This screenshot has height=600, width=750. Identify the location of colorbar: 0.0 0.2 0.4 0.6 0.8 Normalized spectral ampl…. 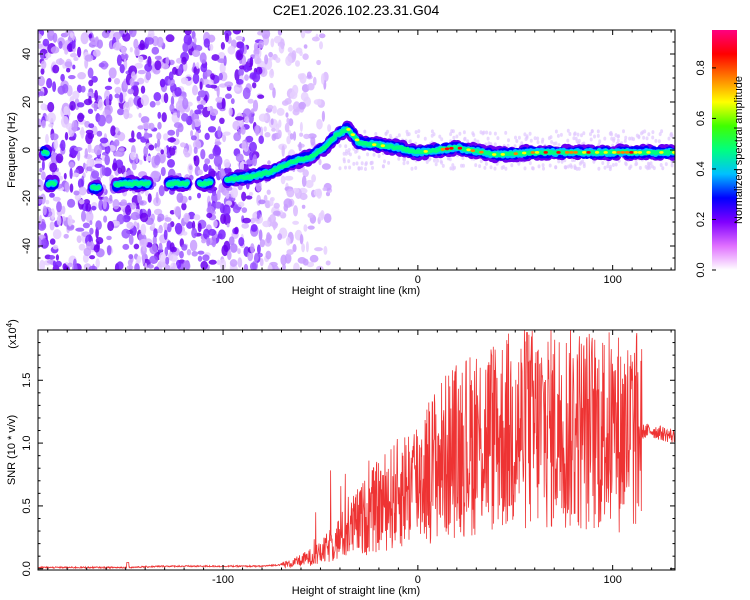
(720, 154).